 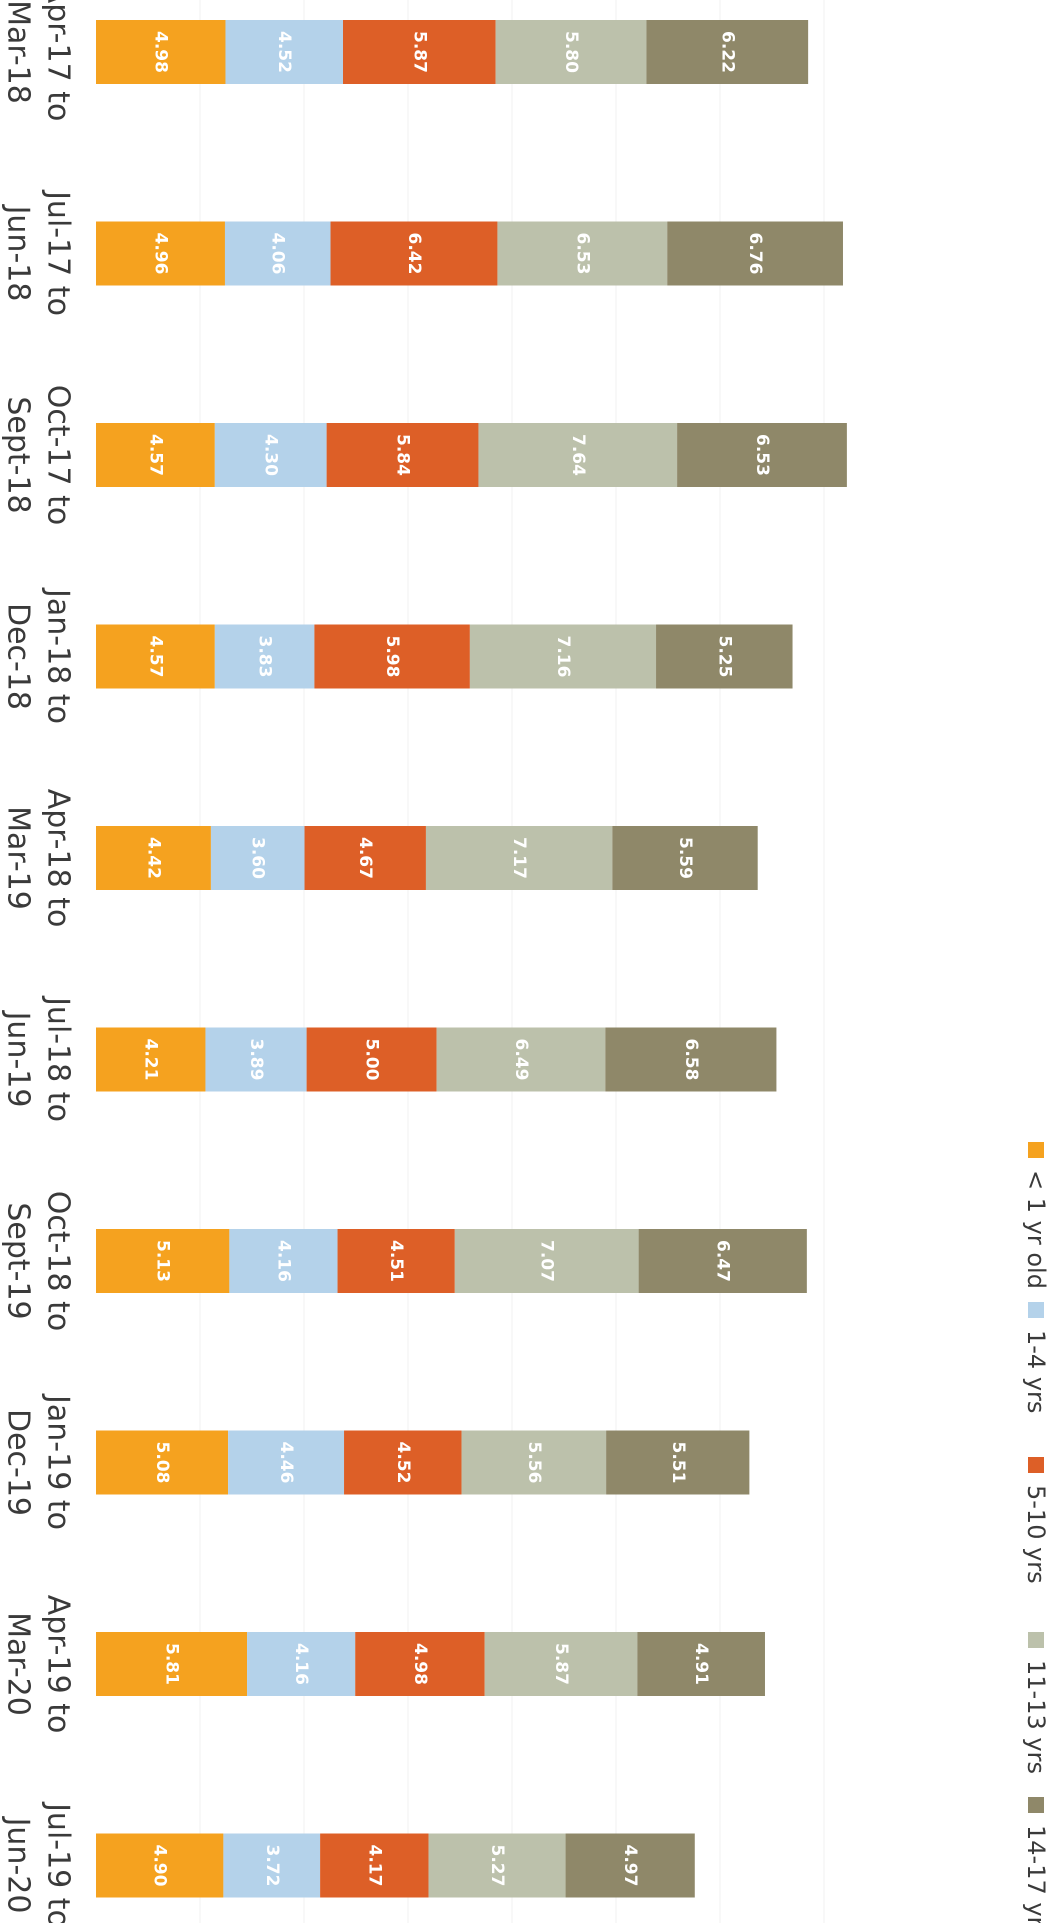 I want to click on data-label: 5.27, so click(x=497, y=1866).